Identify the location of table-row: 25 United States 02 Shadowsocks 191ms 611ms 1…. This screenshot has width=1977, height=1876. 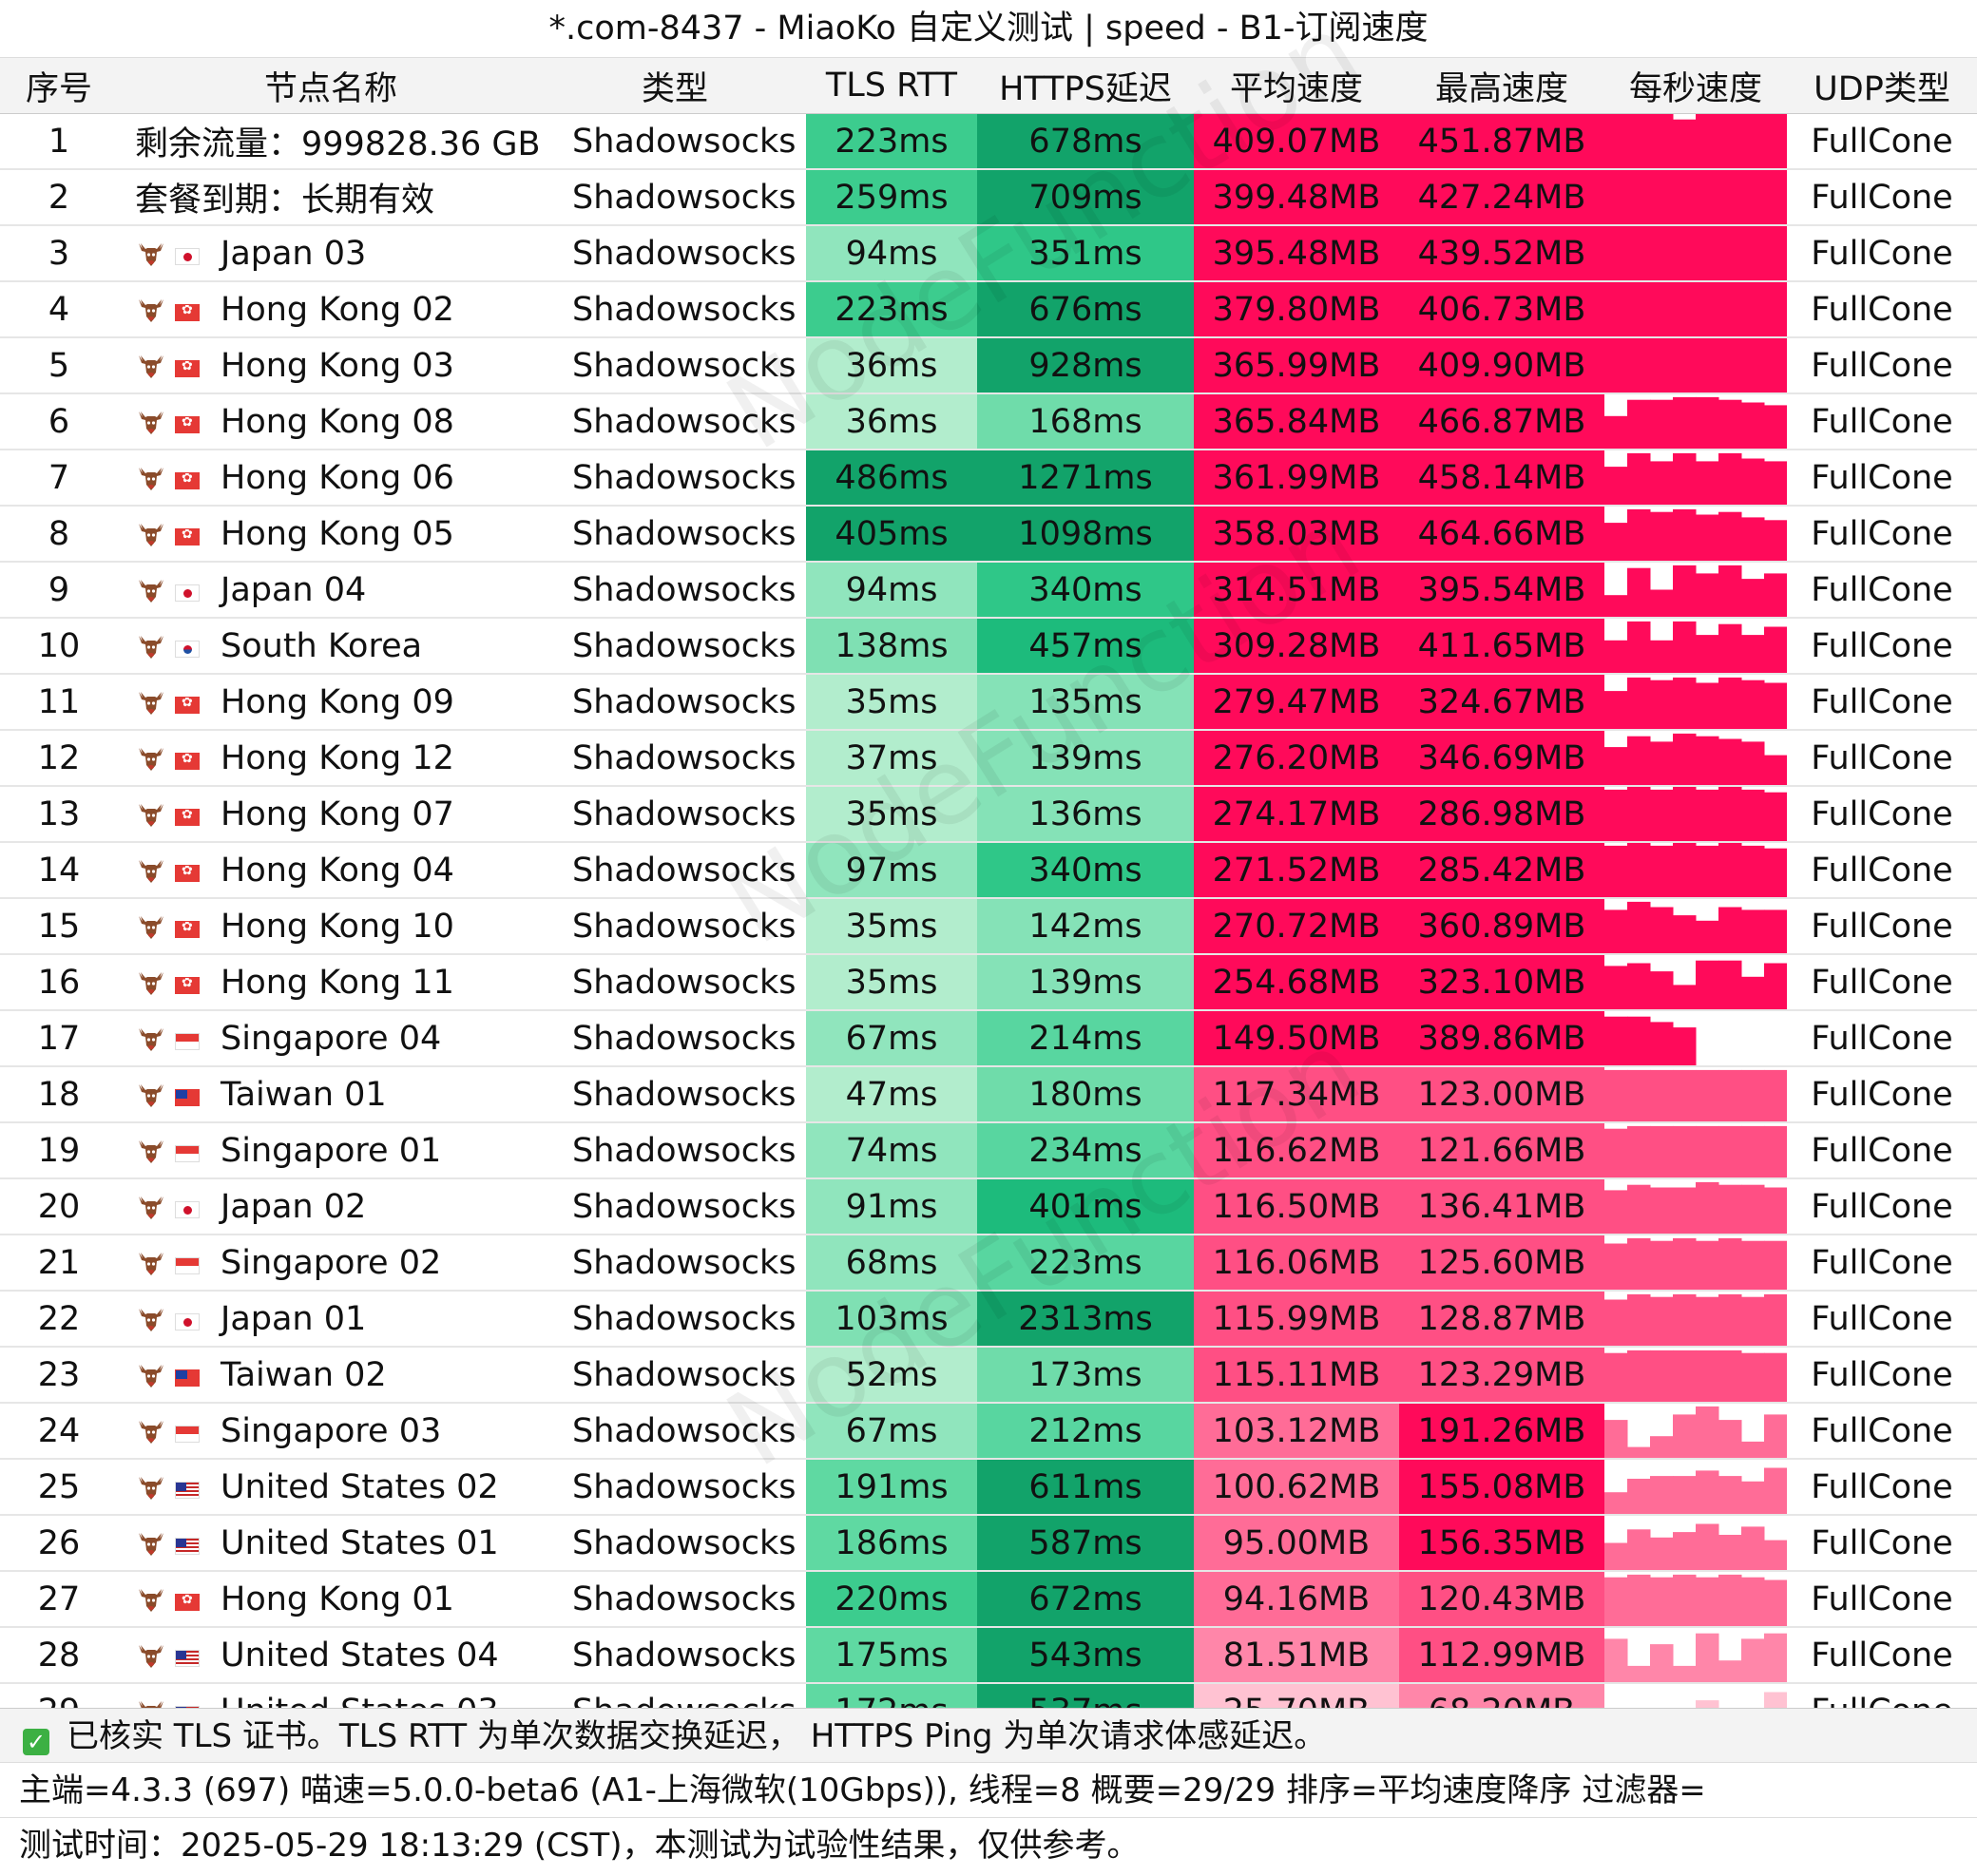
(988, 1487).